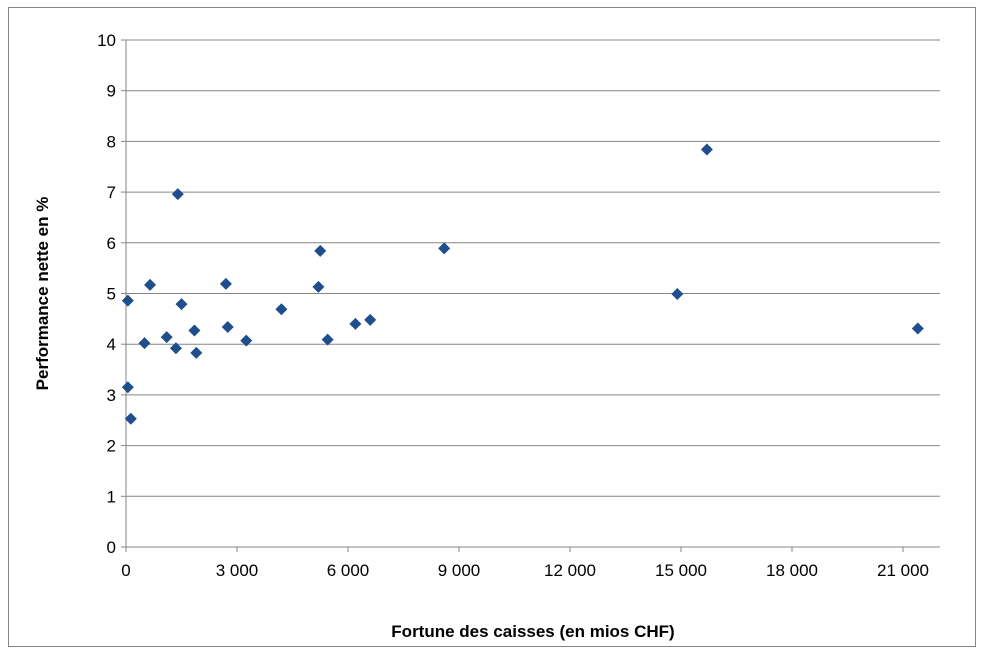 This screenshot has height=651, width=986. I want to click on y-axis-title: Performance nette en %, so click(42, 294).